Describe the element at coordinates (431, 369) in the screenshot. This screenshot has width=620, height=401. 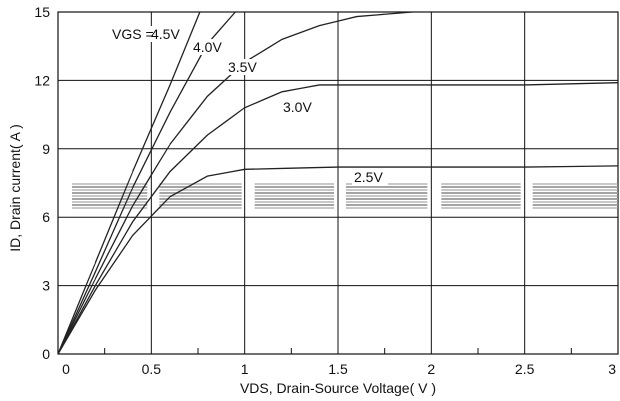
I see `x-tick-label: 2` at that location.